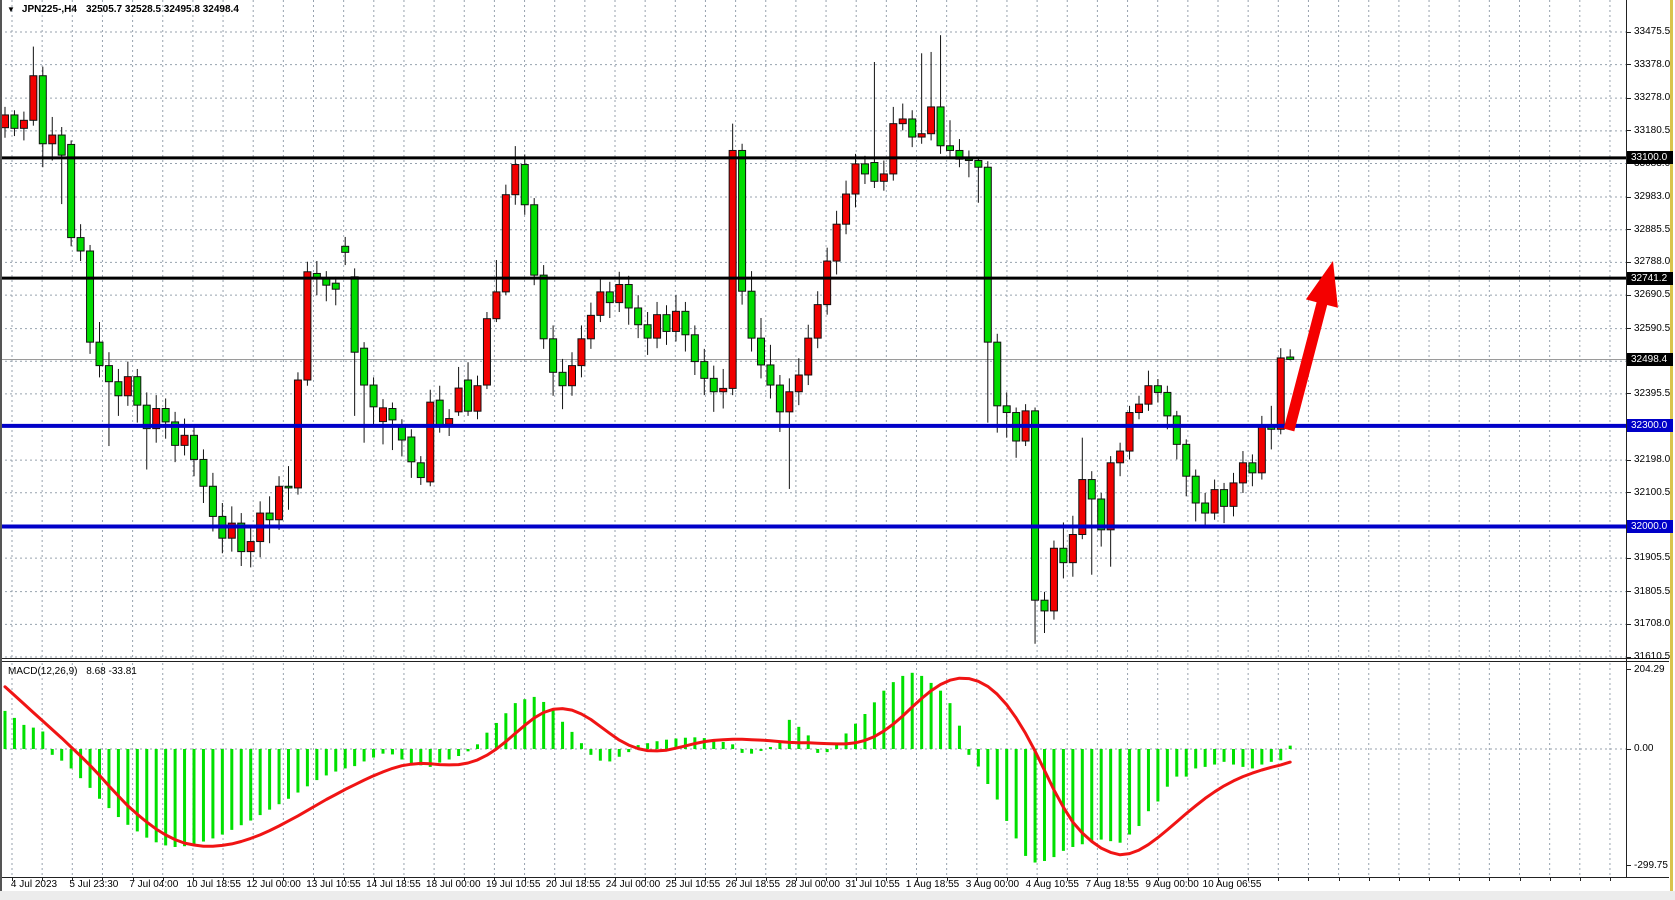  Describe the element at coordinates (1626, 438) in the screenshot. I see `plot-right-border` at that location.